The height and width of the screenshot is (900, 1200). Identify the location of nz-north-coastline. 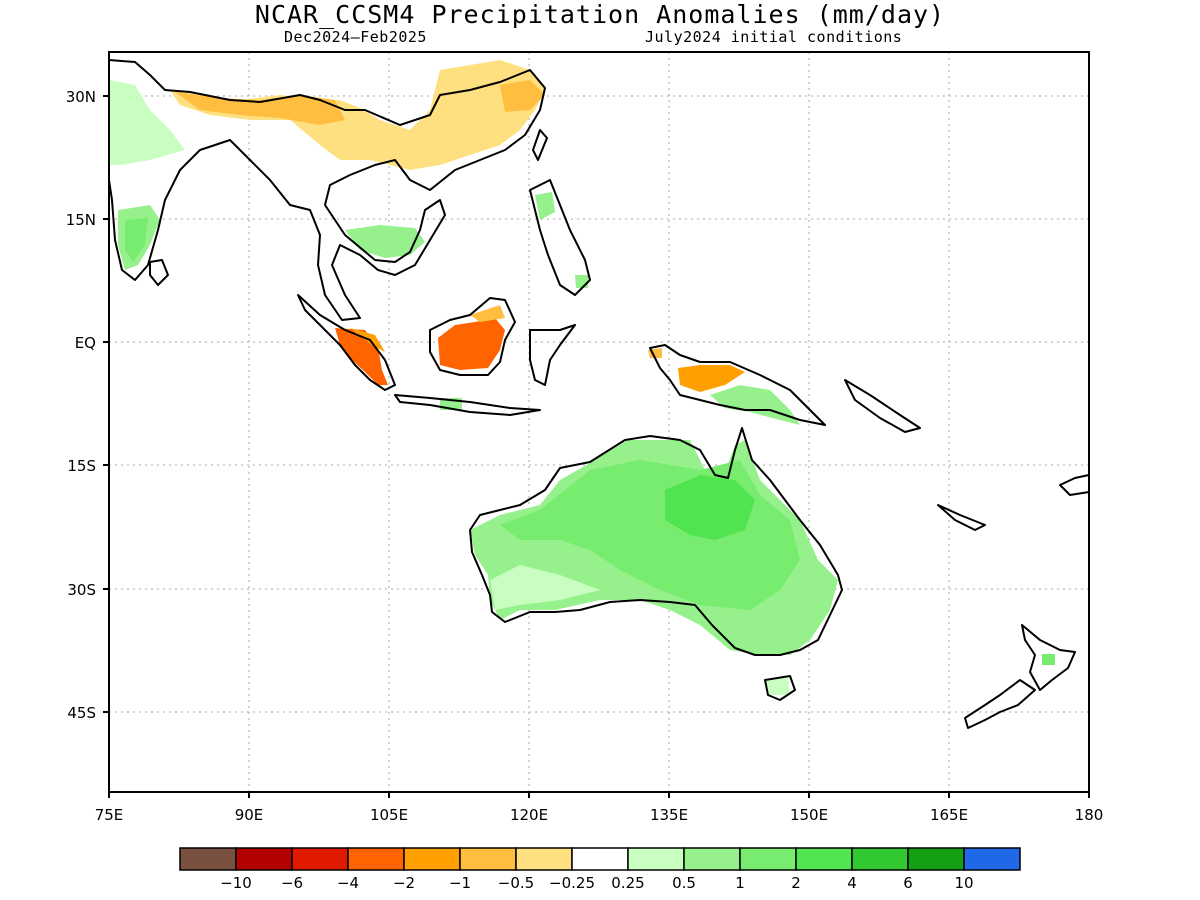
(1048, 657).